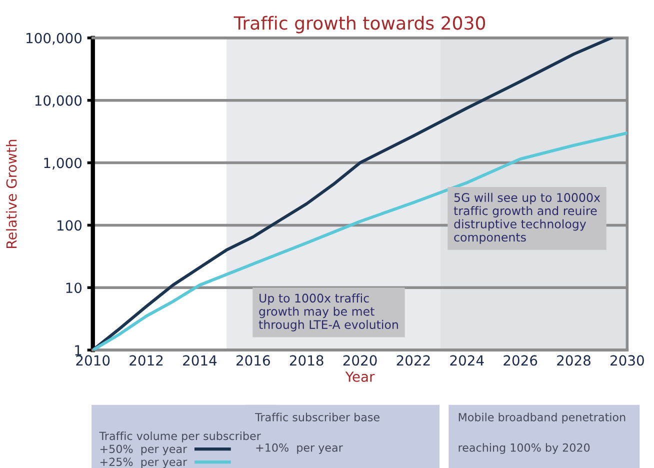 The width and height of the screenshot is (654, 468). Describe the element at coordinates (317, 417) in the screenshot. I see `text: Traffic subscriber base` at that location.